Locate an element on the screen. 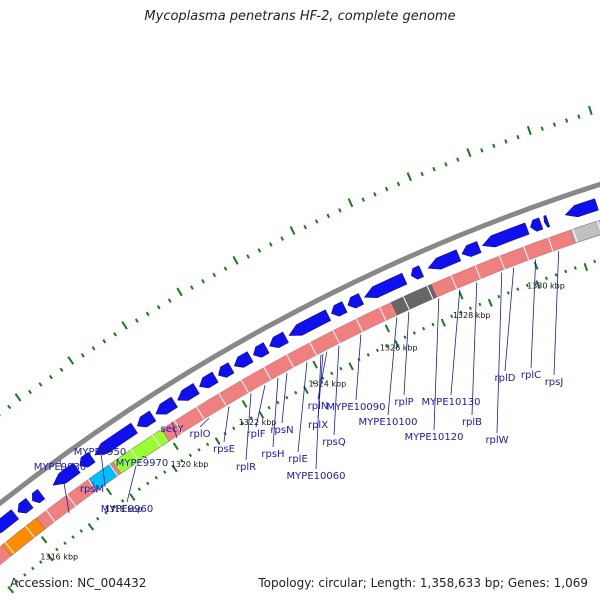  gene-label: MYPE10060 is located at coordinates (316, 476).